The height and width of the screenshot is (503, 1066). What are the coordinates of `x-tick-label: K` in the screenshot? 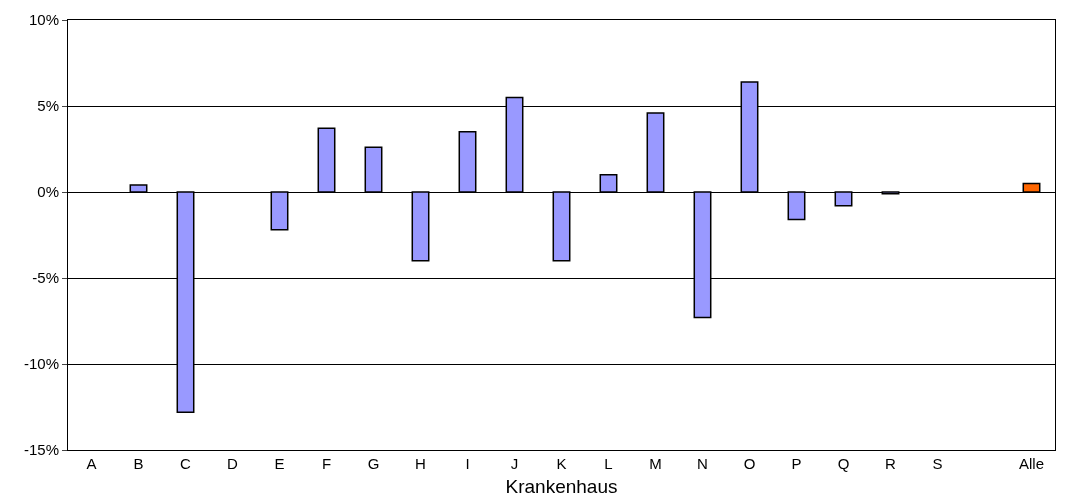 It's located at (561, 463).